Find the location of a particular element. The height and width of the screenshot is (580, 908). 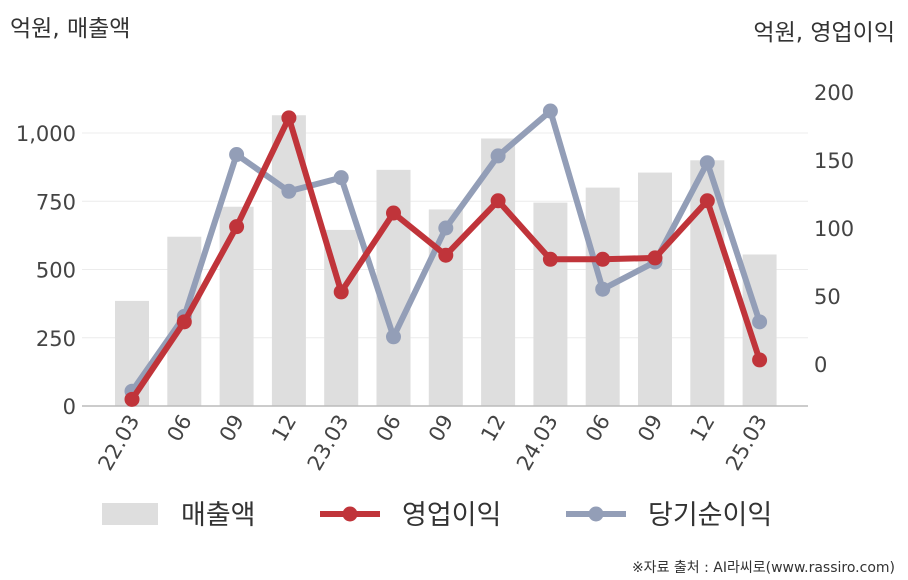

legend-marker-net-income is located at coordinates (596, 514).